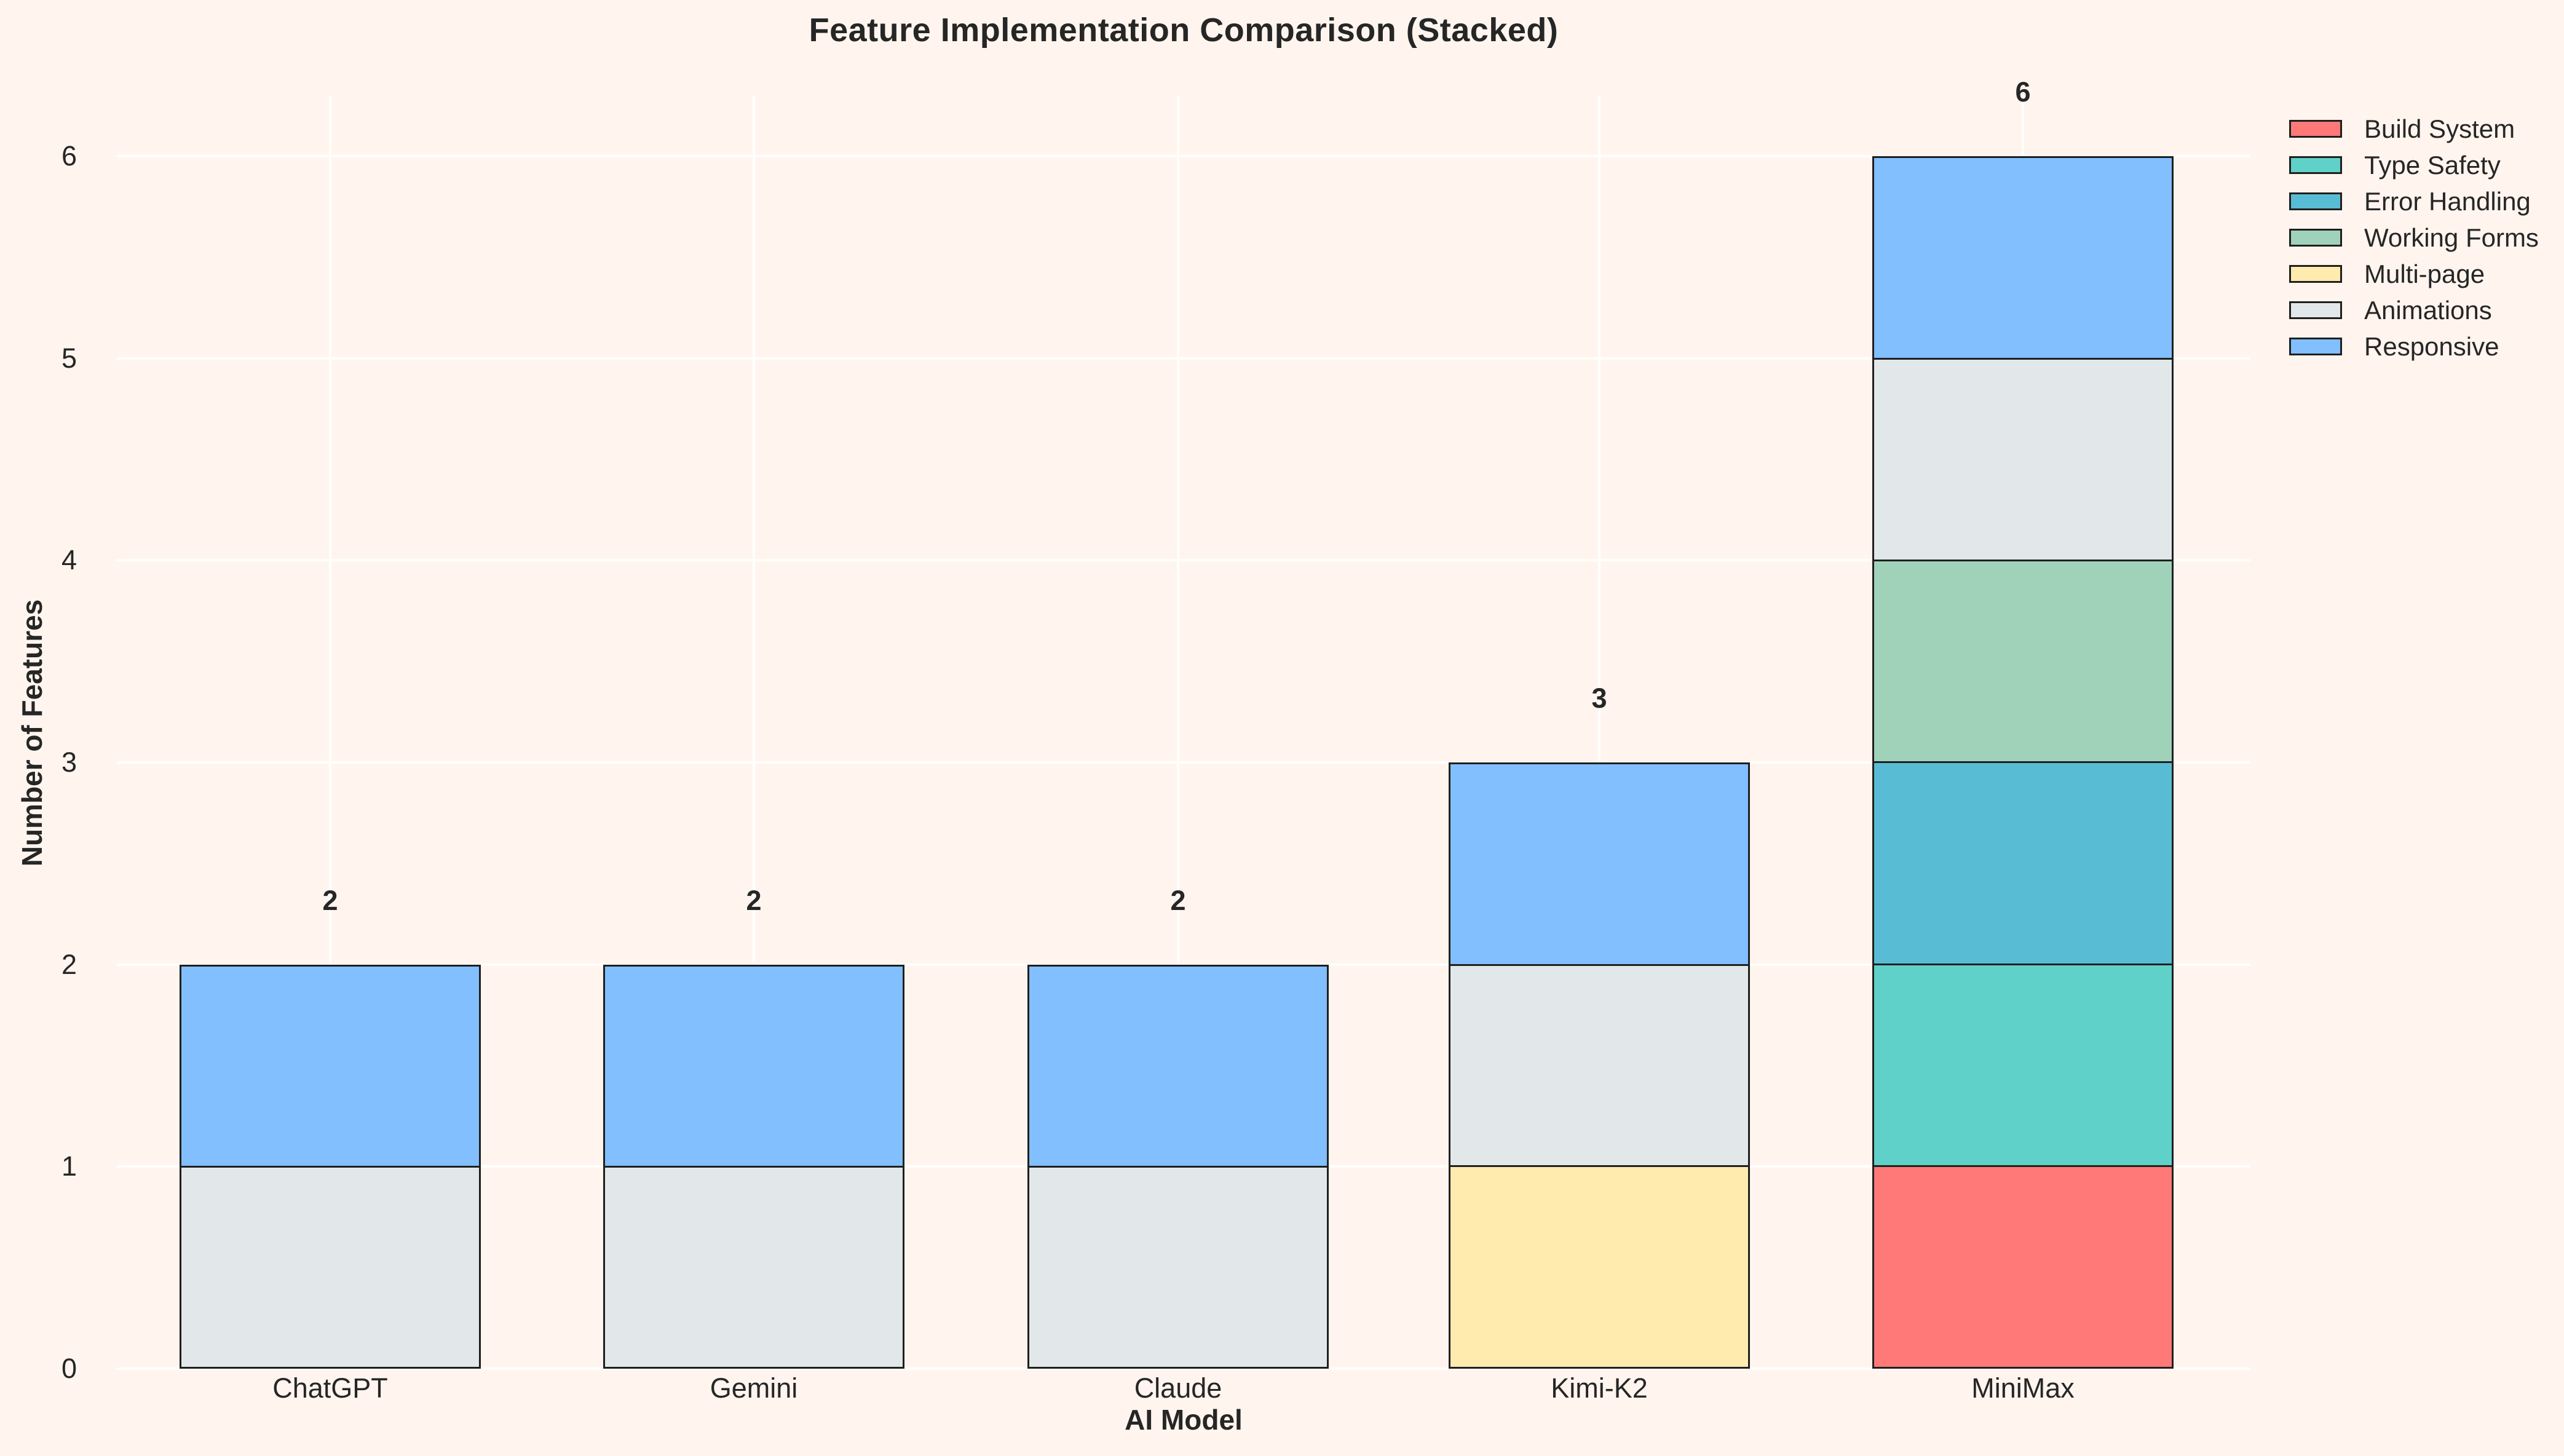  What do you see at coordinates (2432, 165) in the screenshot?
I see `legend-label: Type Safety` at bounding box center [2432, 165].